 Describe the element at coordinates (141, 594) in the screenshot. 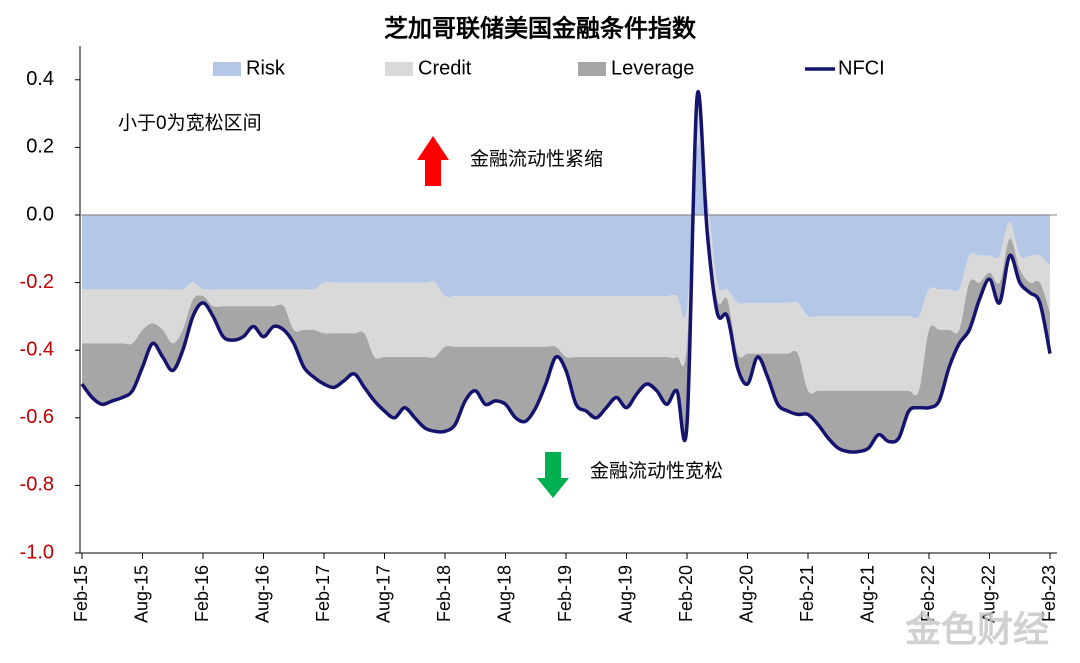

I see `x-tick-label: Aug-15` at that location.